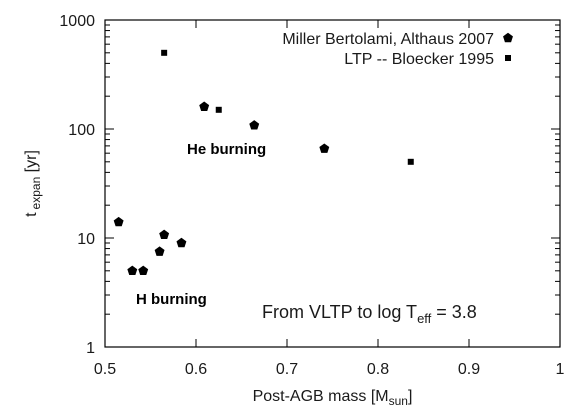  I want to click on legend-marker-square, so click(508, 58).